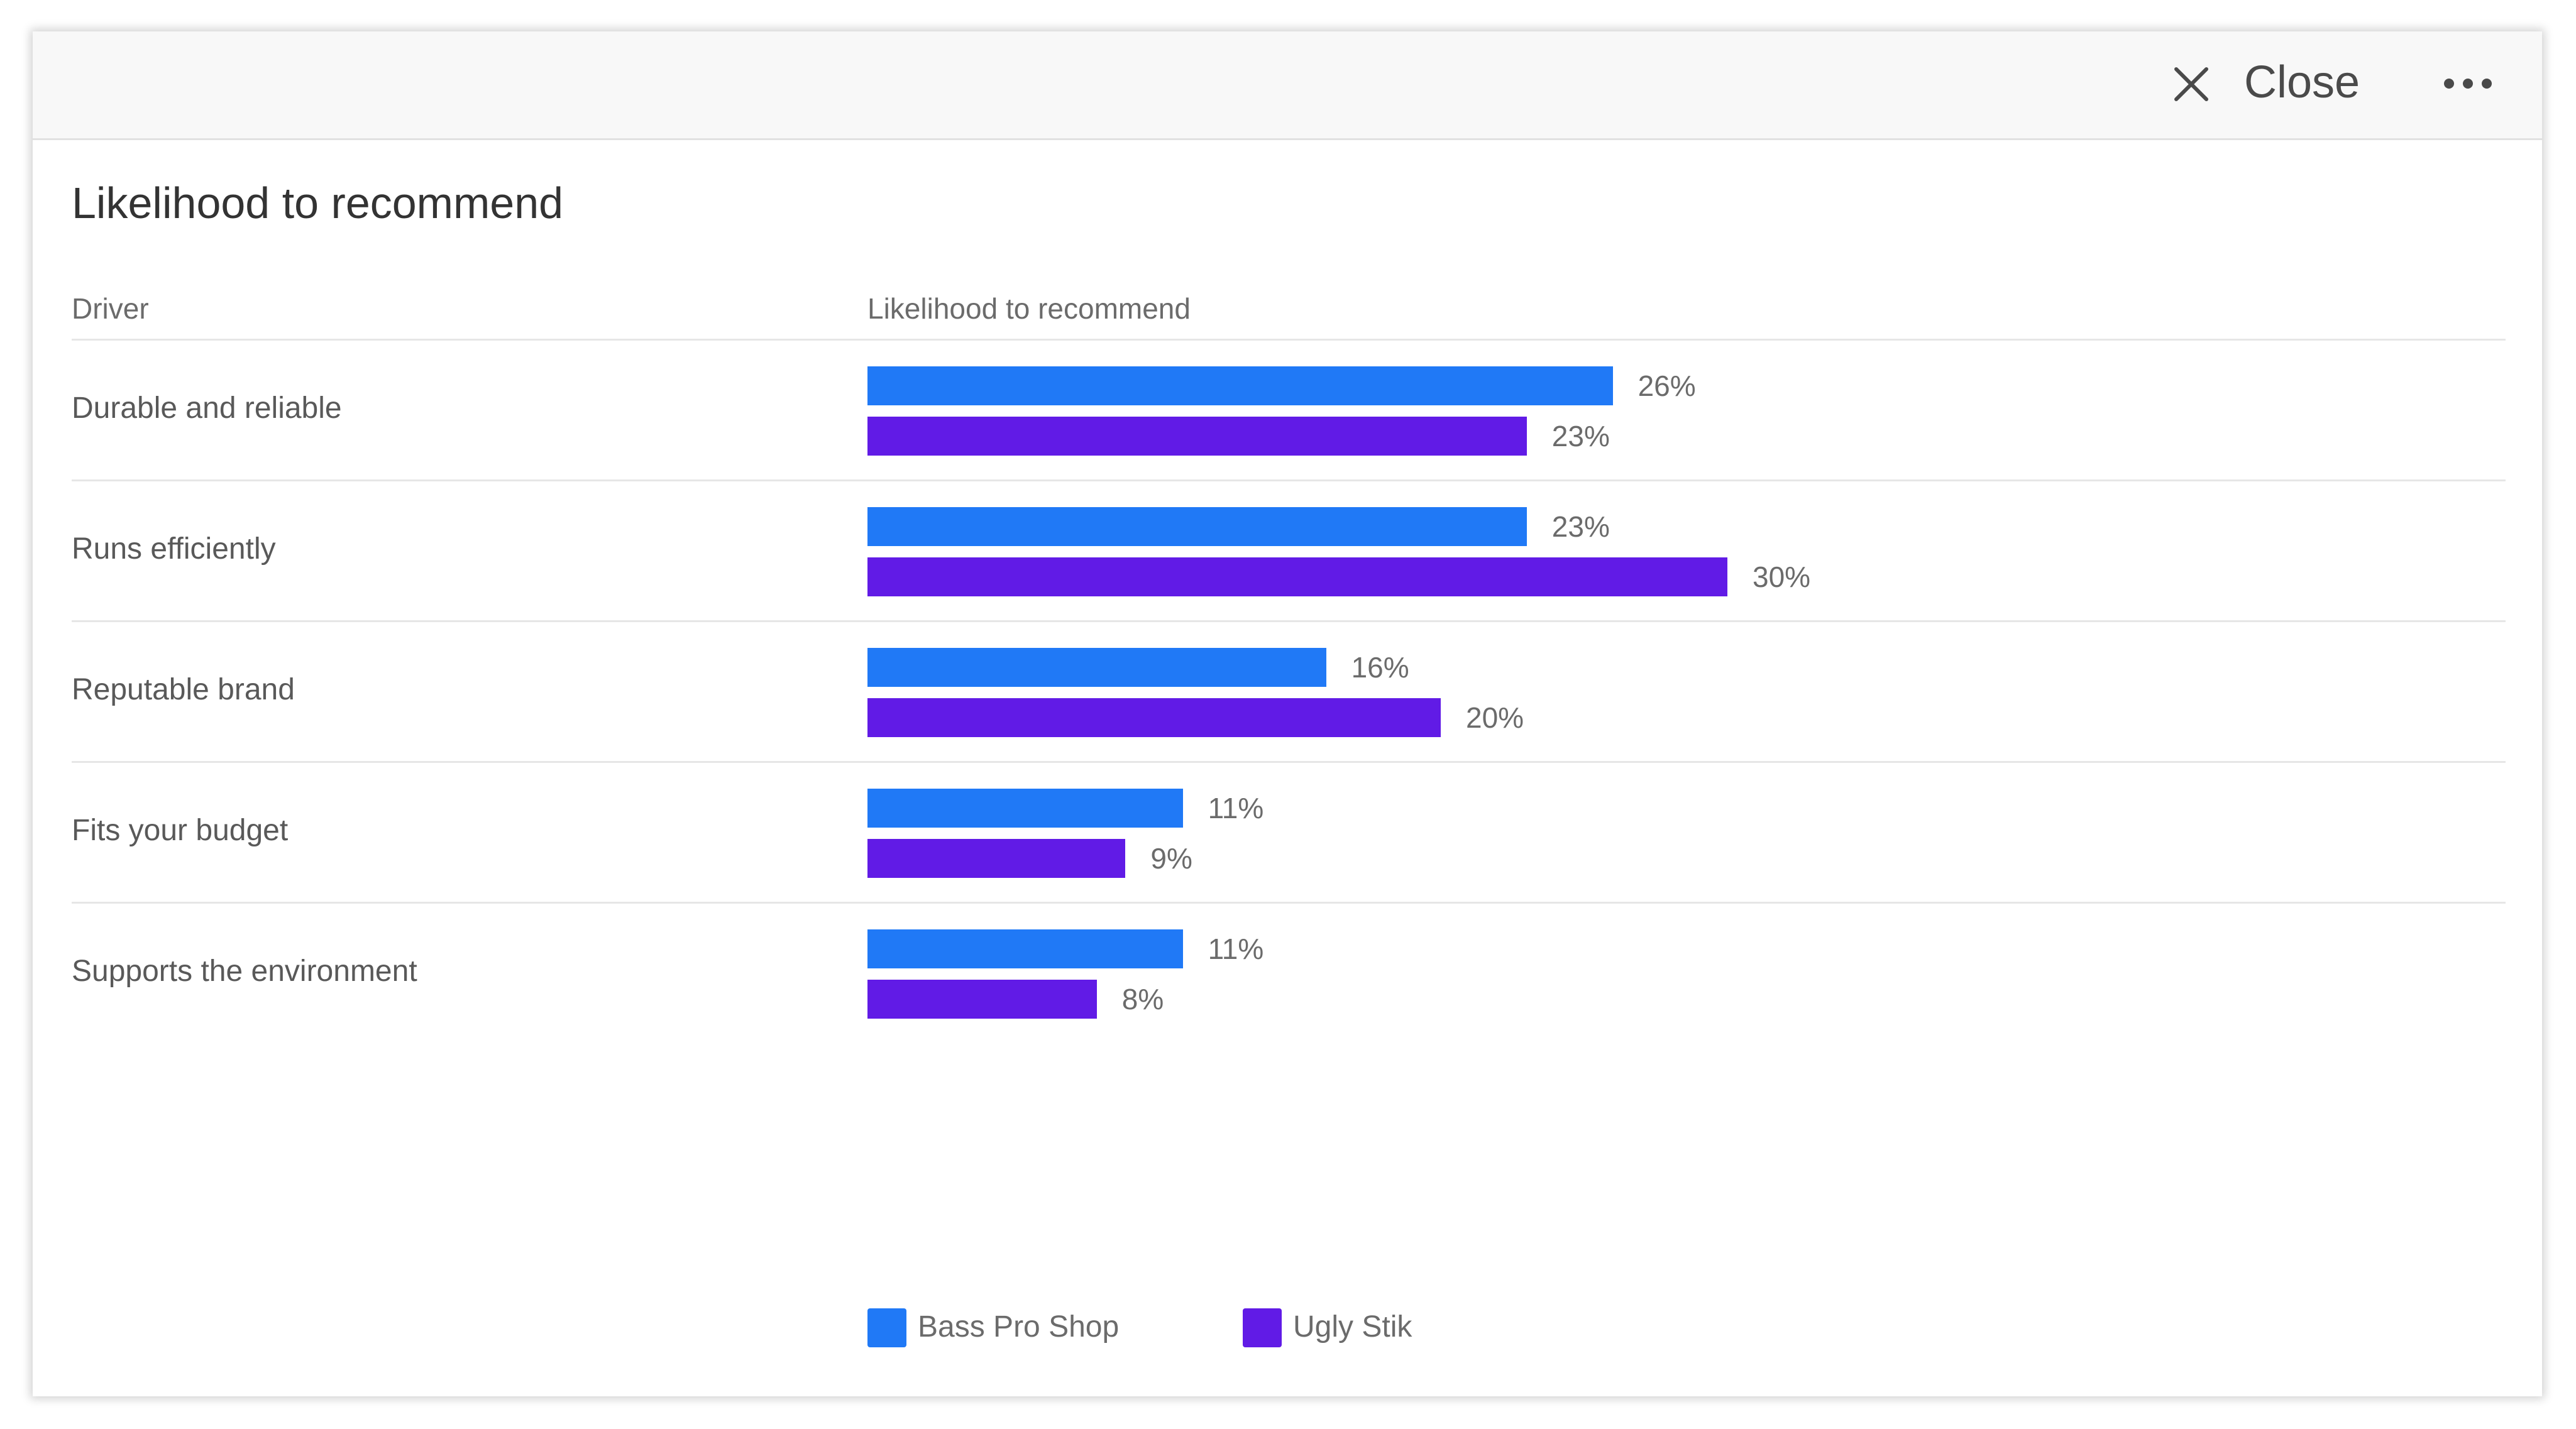  Describe the element at coordinates (1263, 1327) in the screenshot. I see `legend-swatch-ugly-stik` at that location.